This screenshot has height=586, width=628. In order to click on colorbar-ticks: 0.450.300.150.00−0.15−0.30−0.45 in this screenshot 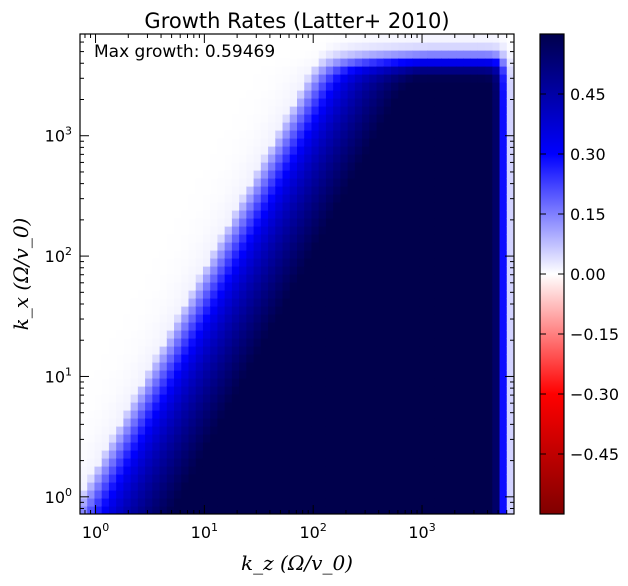, I will do `click(579, 274)`.